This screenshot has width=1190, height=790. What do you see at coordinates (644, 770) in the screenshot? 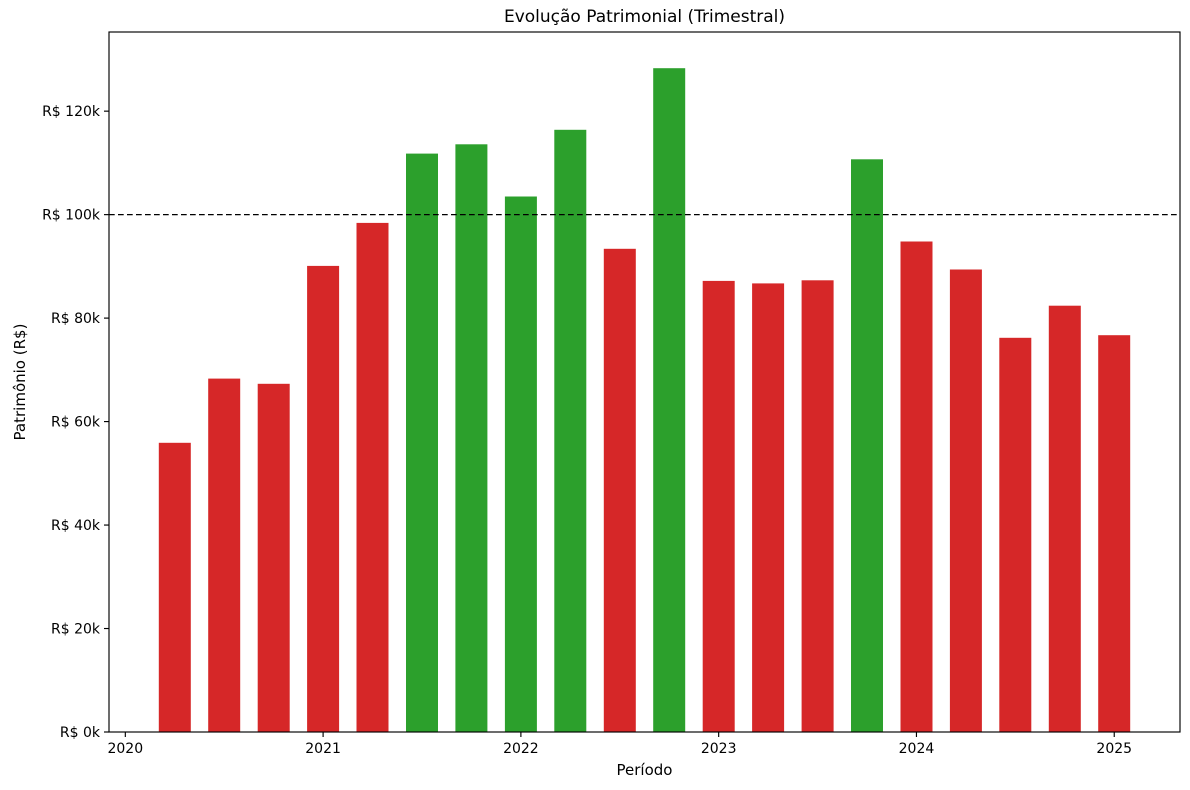
I see `x-axis-label: Período` at bounding box center [644, 770].